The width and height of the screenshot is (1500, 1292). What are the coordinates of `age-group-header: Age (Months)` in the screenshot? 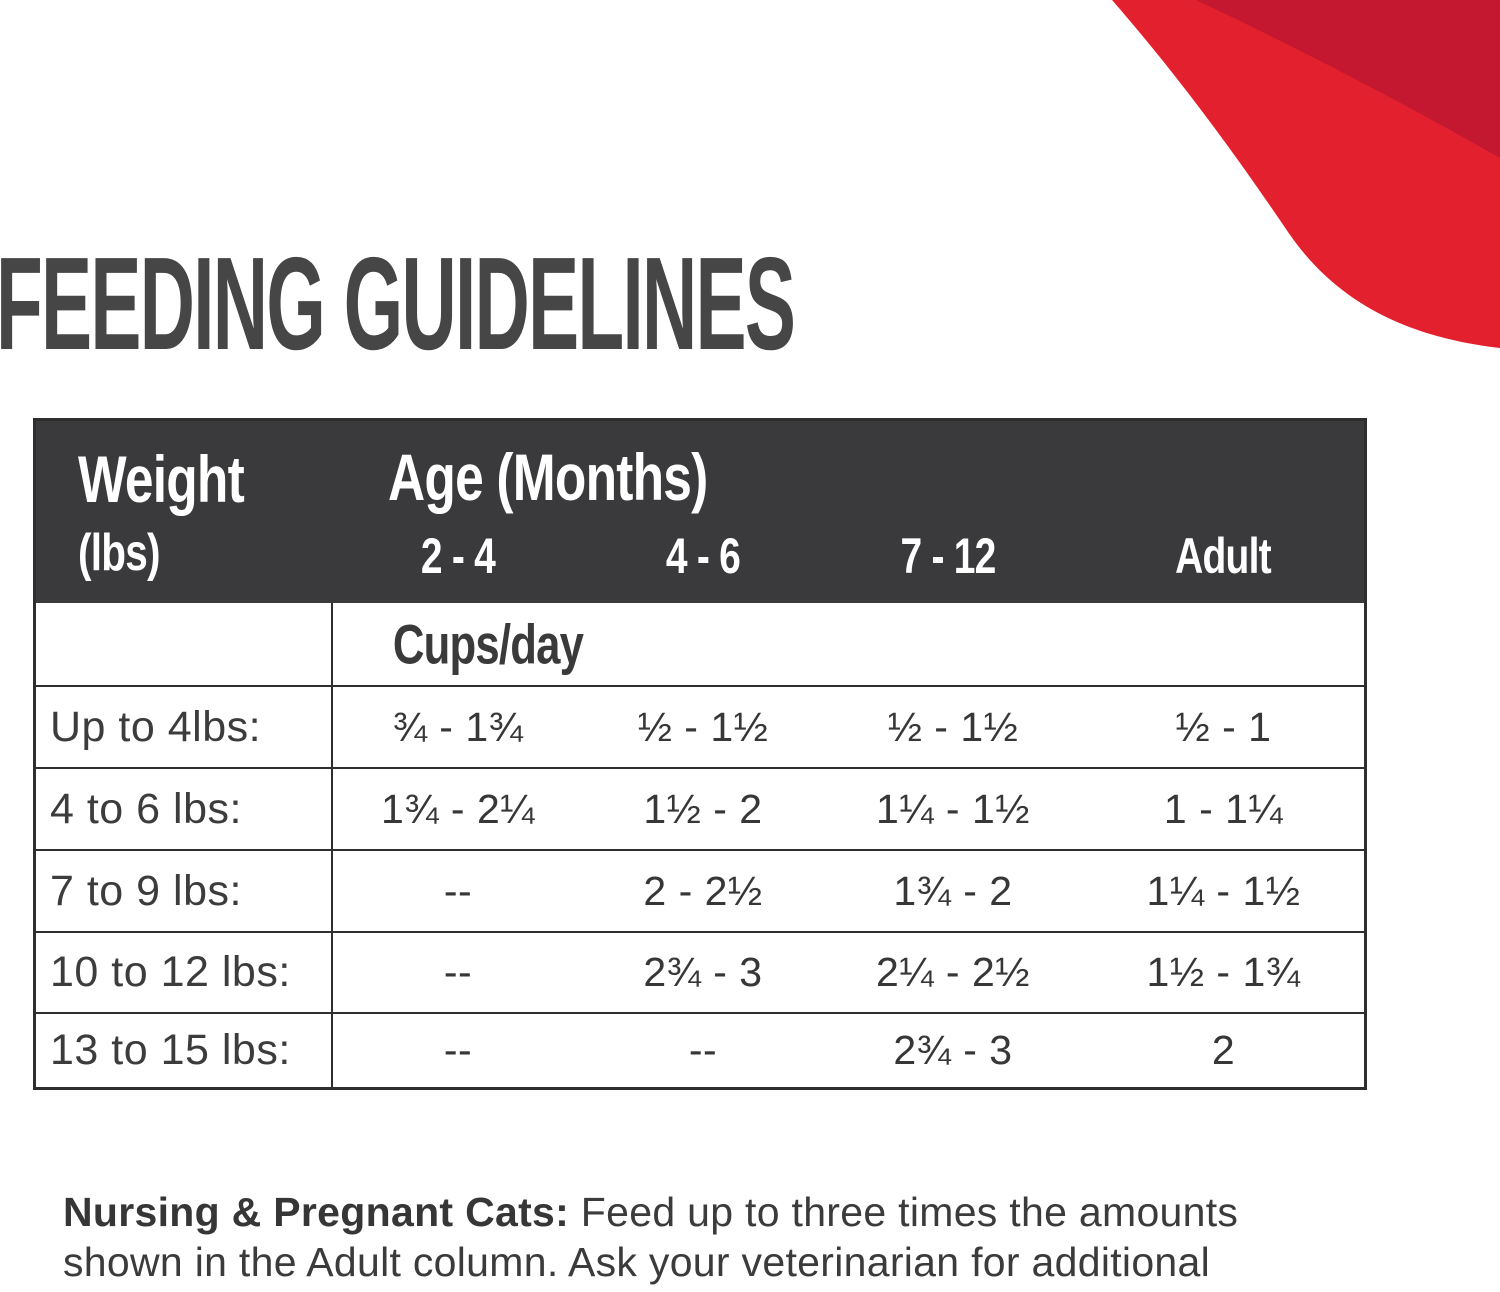 It's located at (548, 477).